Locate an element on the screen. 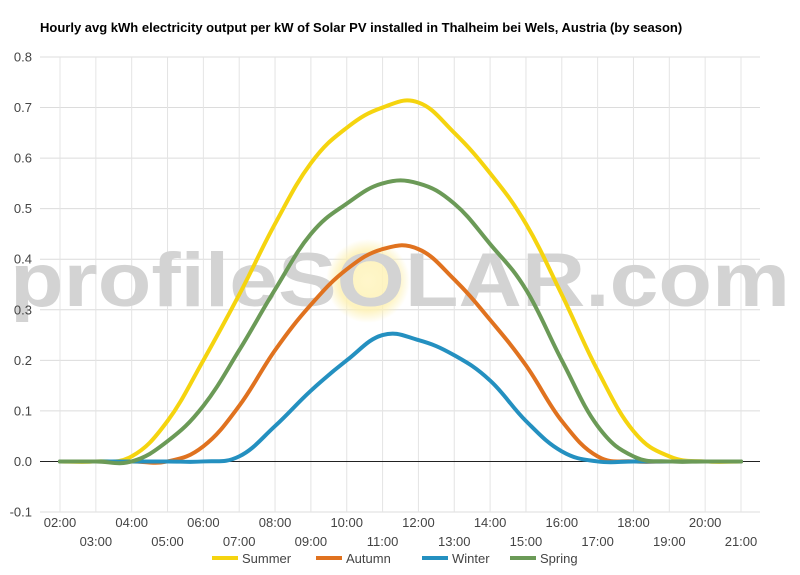 Image resolution: width=800 pixels, height=575 pixels. legend-label: Summer is located at coordinates (267, 558).